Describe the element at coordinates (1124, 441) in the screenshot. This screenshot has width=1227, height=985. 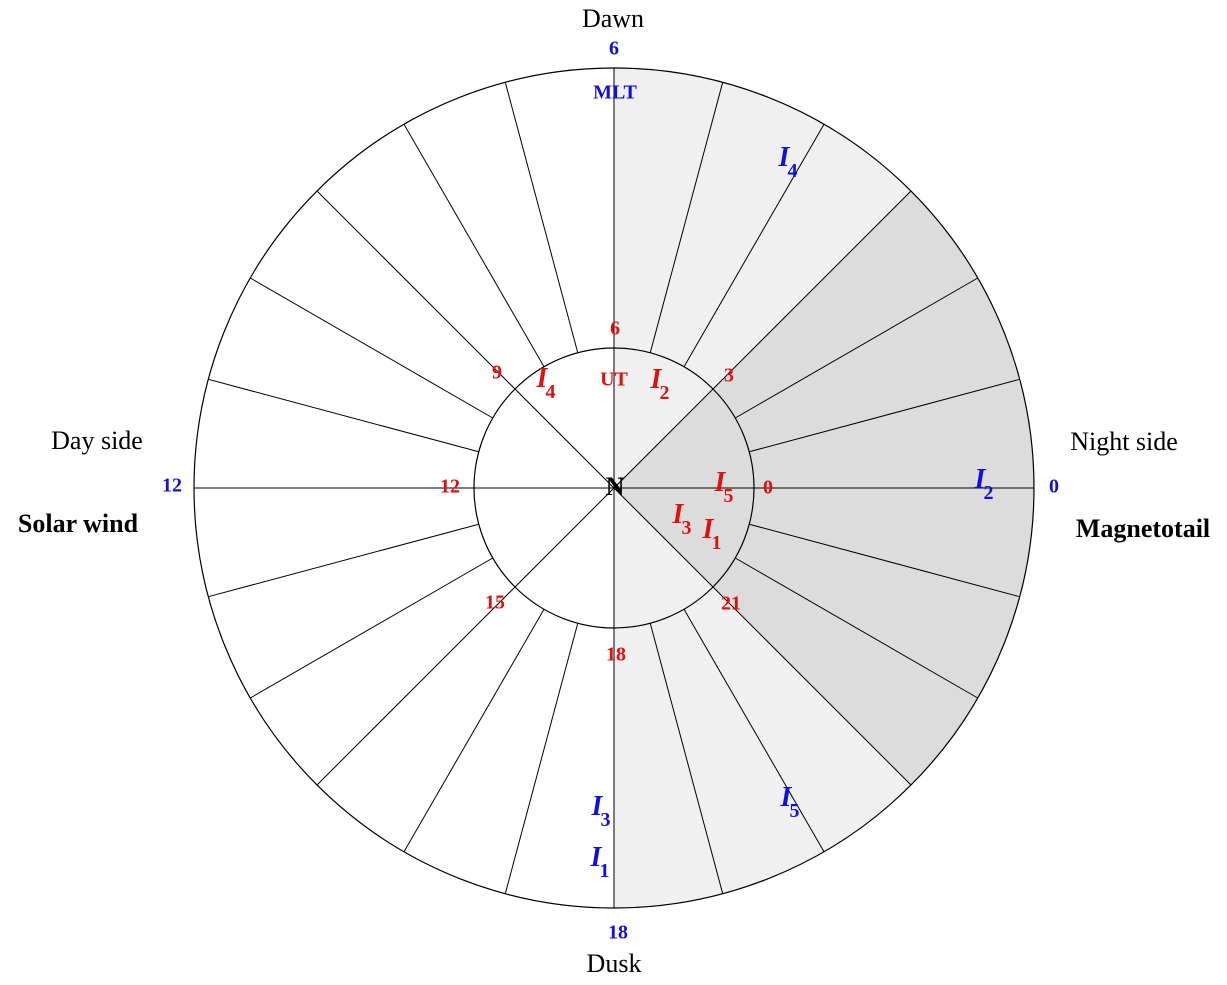
I see `night-side: Night side` at that location.